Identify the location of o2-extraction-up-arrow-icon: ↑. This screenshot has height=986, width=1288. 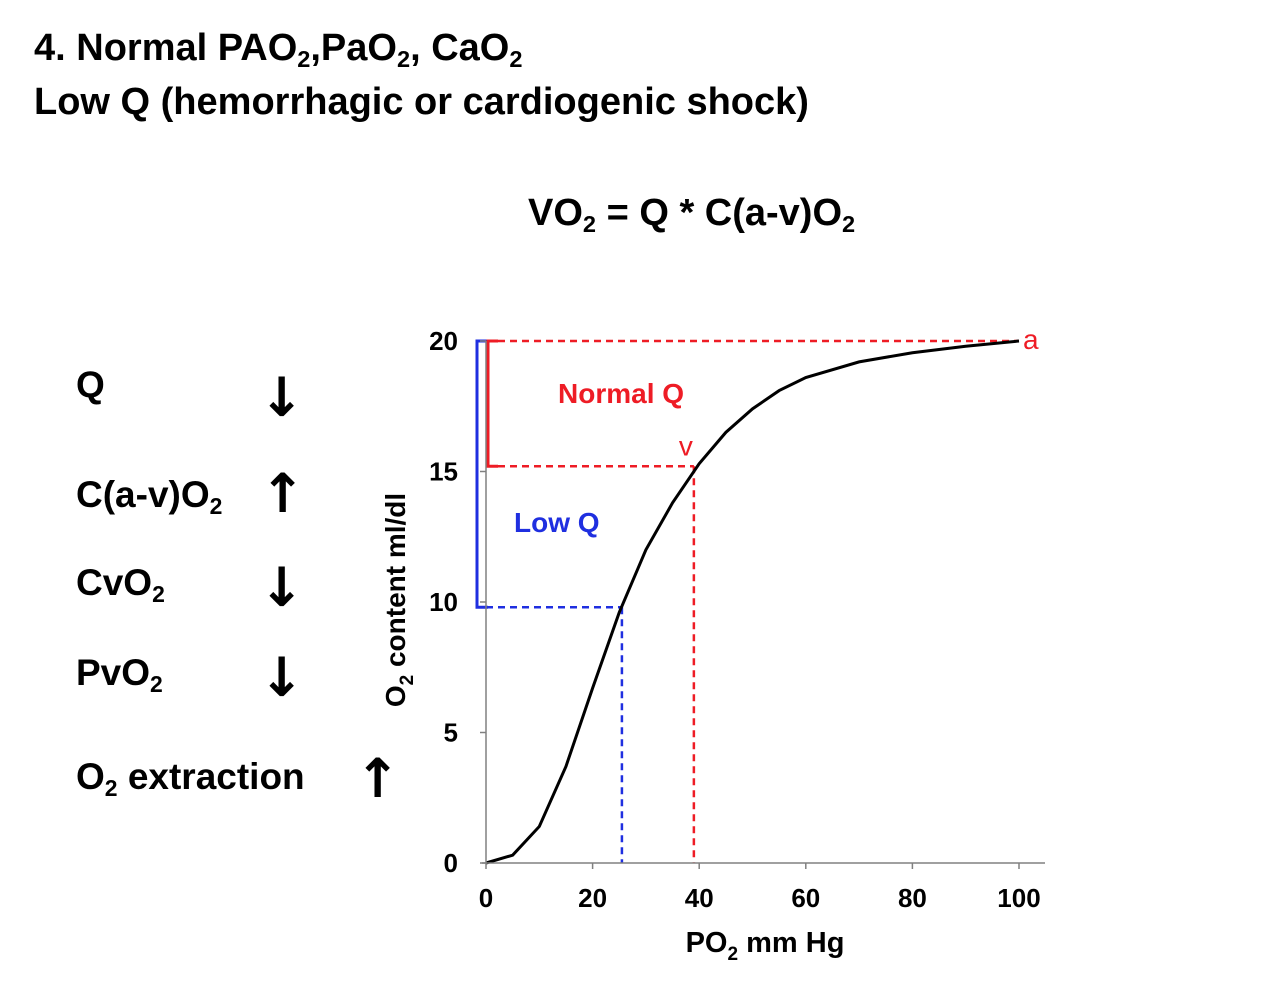
(378, 778).